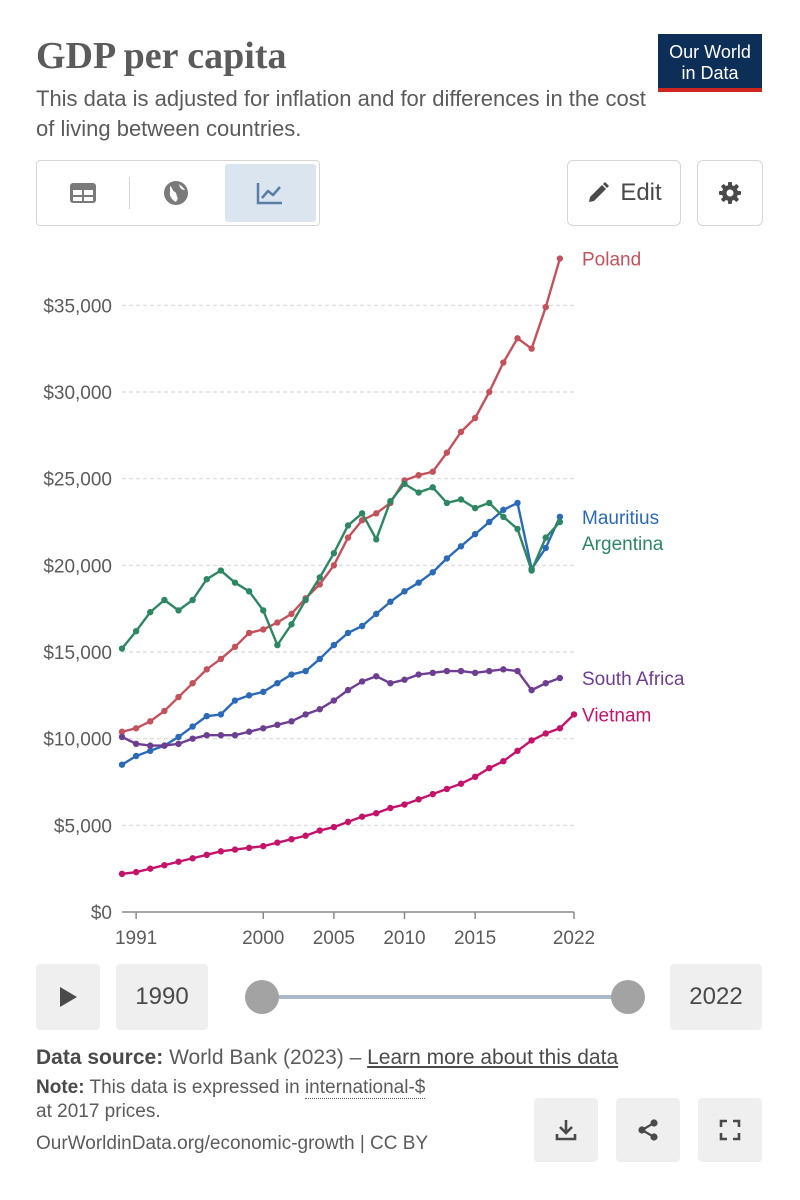 The width and height of the screenshot is (800, 1200). I want to click on tab-table, so click(83, 193).